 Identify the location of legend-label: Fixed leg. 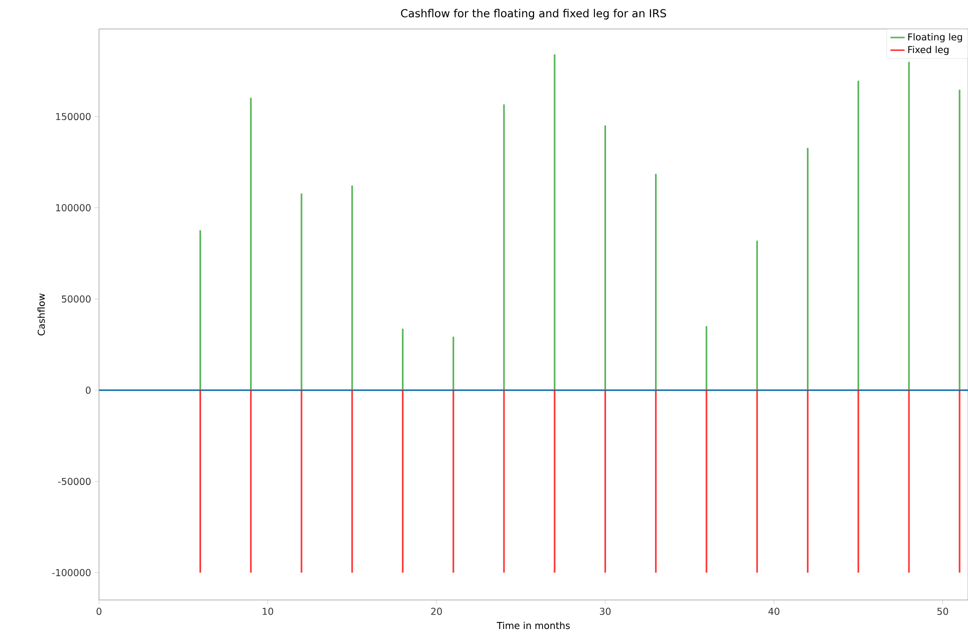
(928, 50).